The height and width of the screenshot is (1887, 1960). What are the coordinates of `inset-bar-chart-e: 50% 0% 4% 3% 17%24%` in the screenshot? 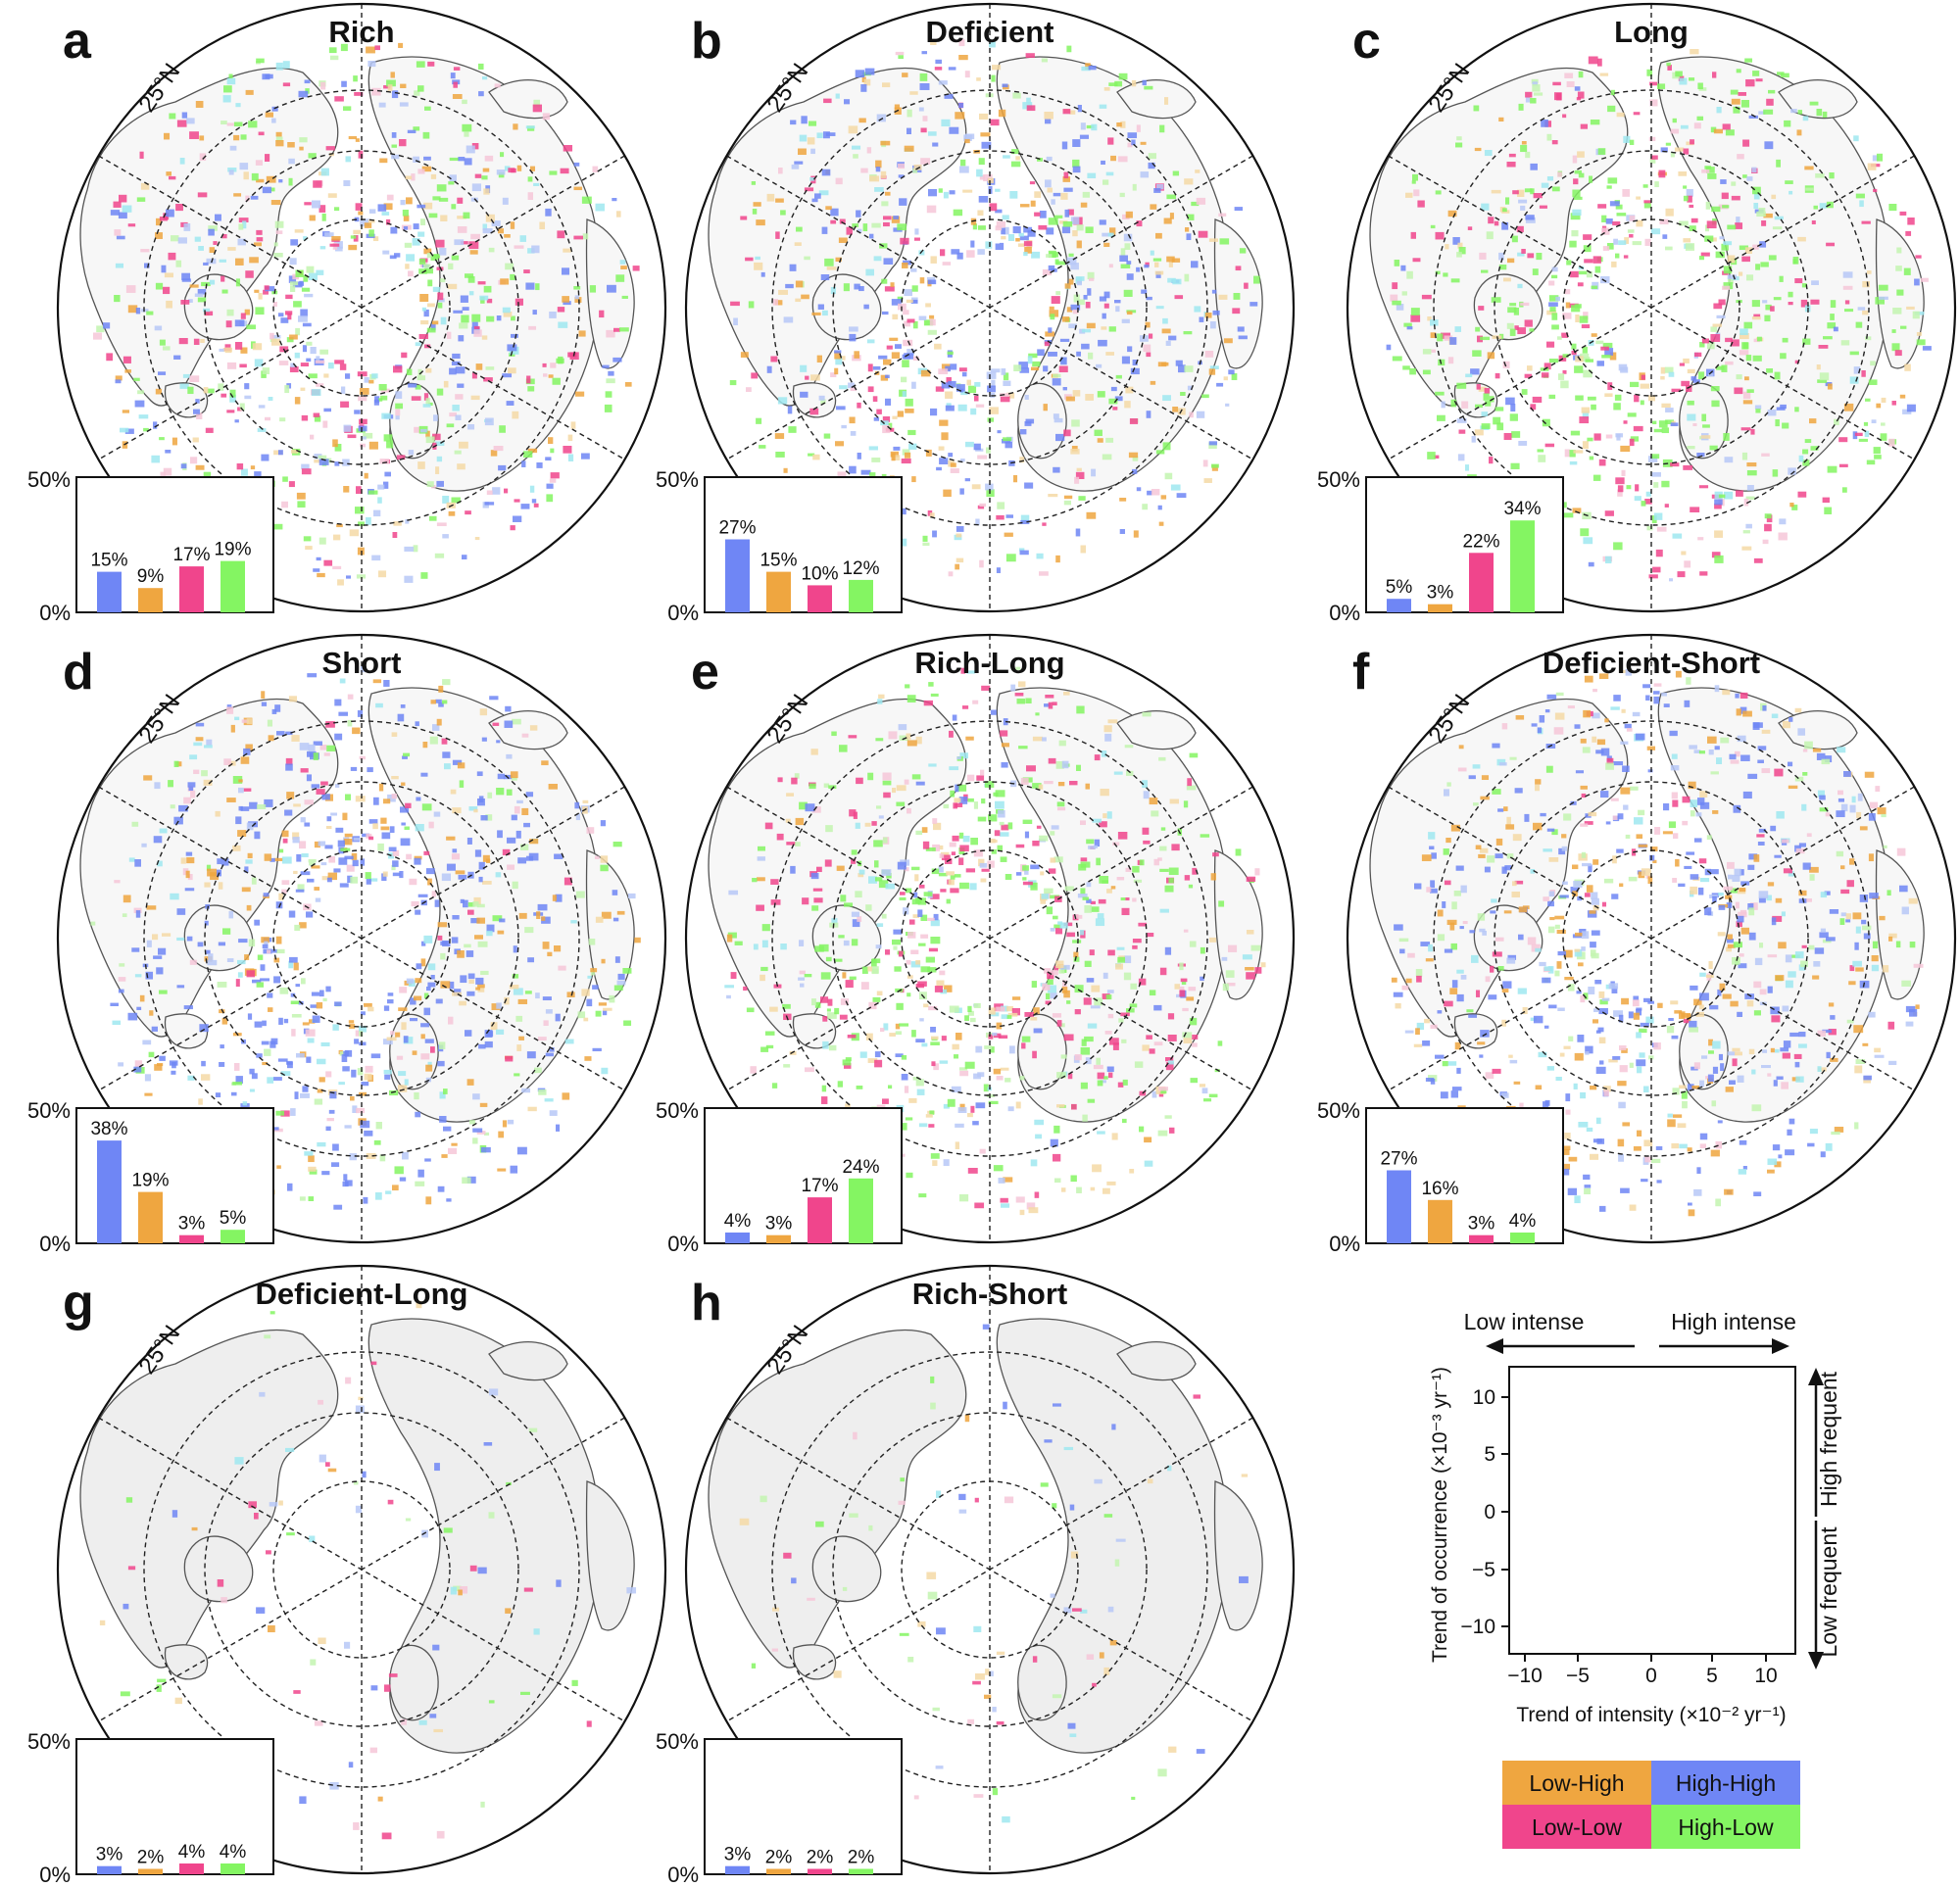 It's located at (779, 1177).